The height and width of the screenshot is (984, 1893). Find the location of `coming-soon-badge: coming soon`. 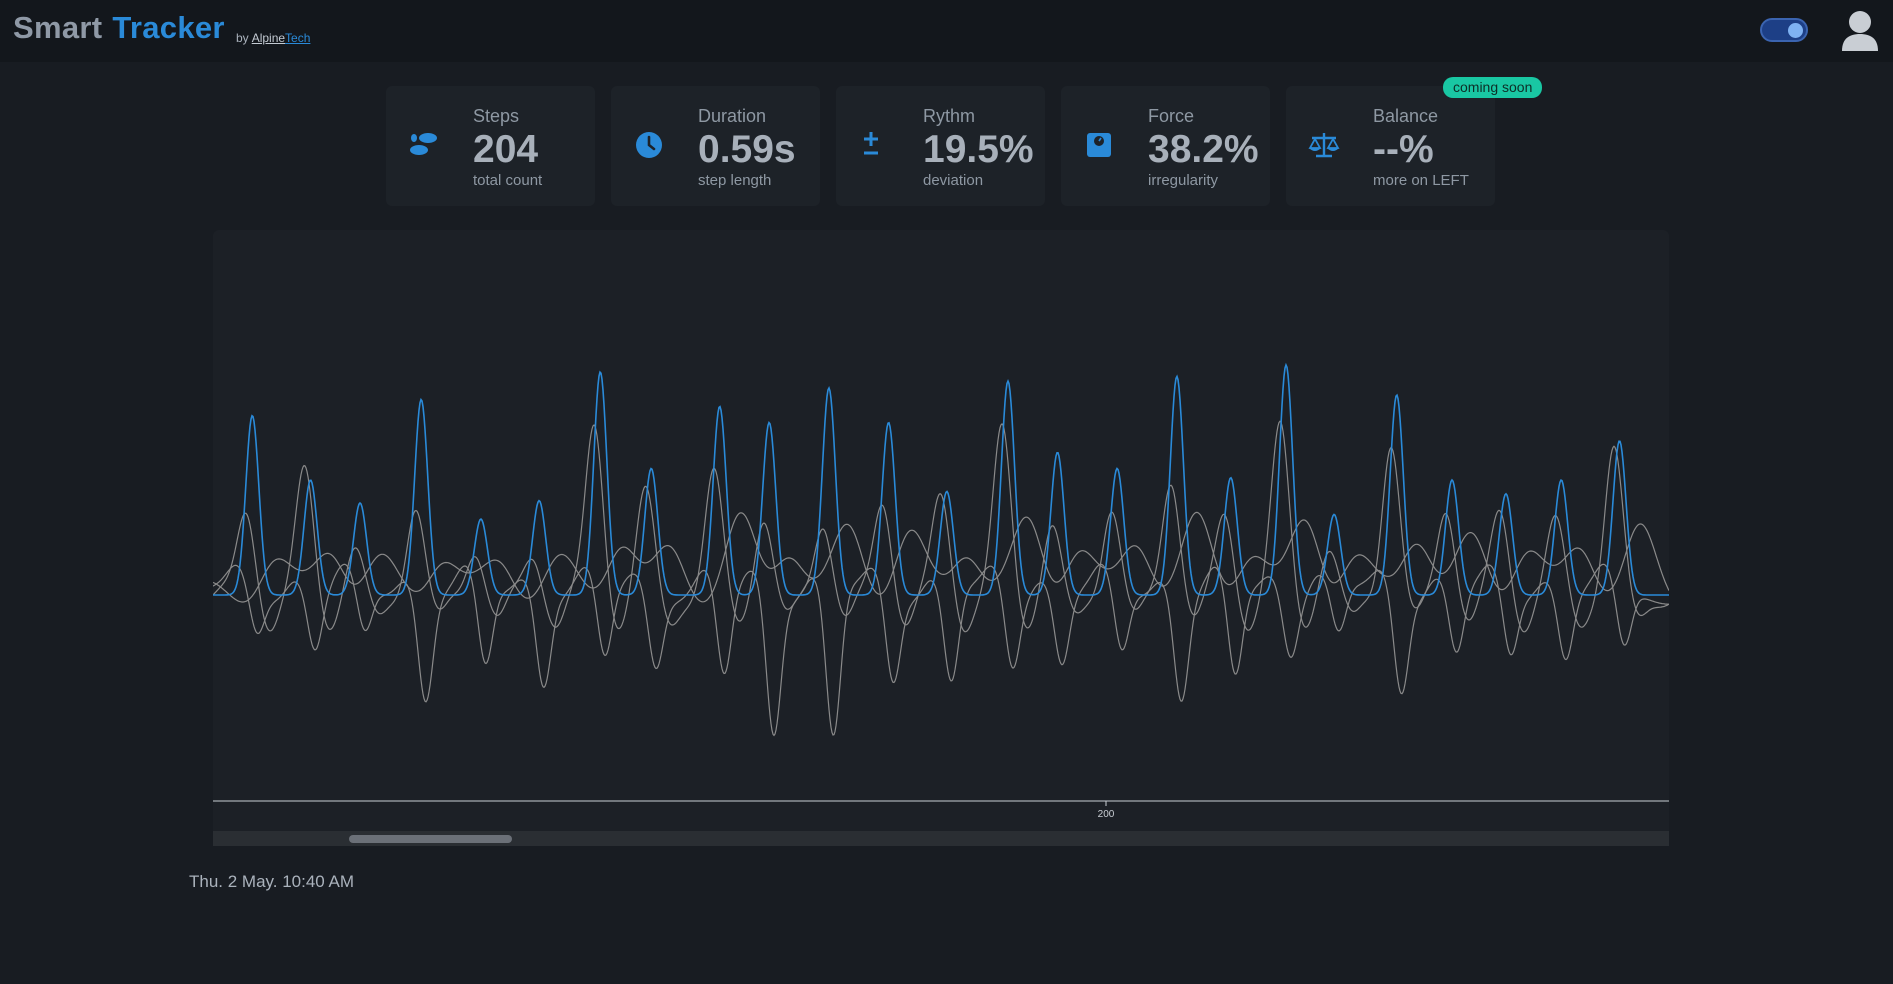

coming-soon-badge: coming soon is located at coordinates (1492, 87).